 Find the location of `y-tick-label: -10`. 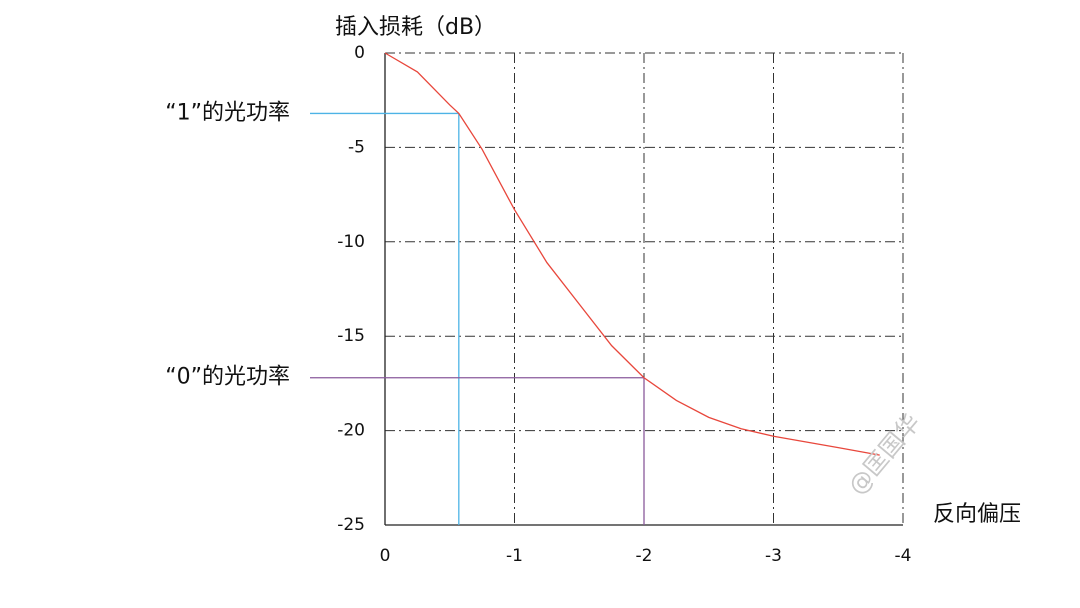

y-tick-label: -10 is located at coordinates (351, 242).